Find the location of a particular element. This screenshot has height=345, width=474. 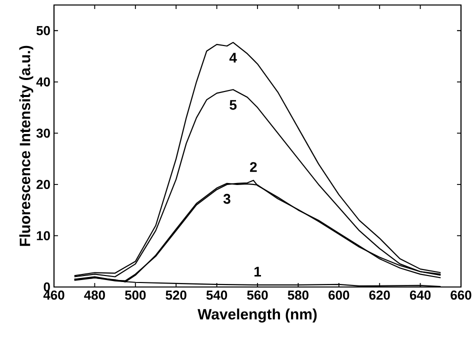

y-axis-title: Fluorescence Intensity (a.u.) is located at coordinates (26, 146).